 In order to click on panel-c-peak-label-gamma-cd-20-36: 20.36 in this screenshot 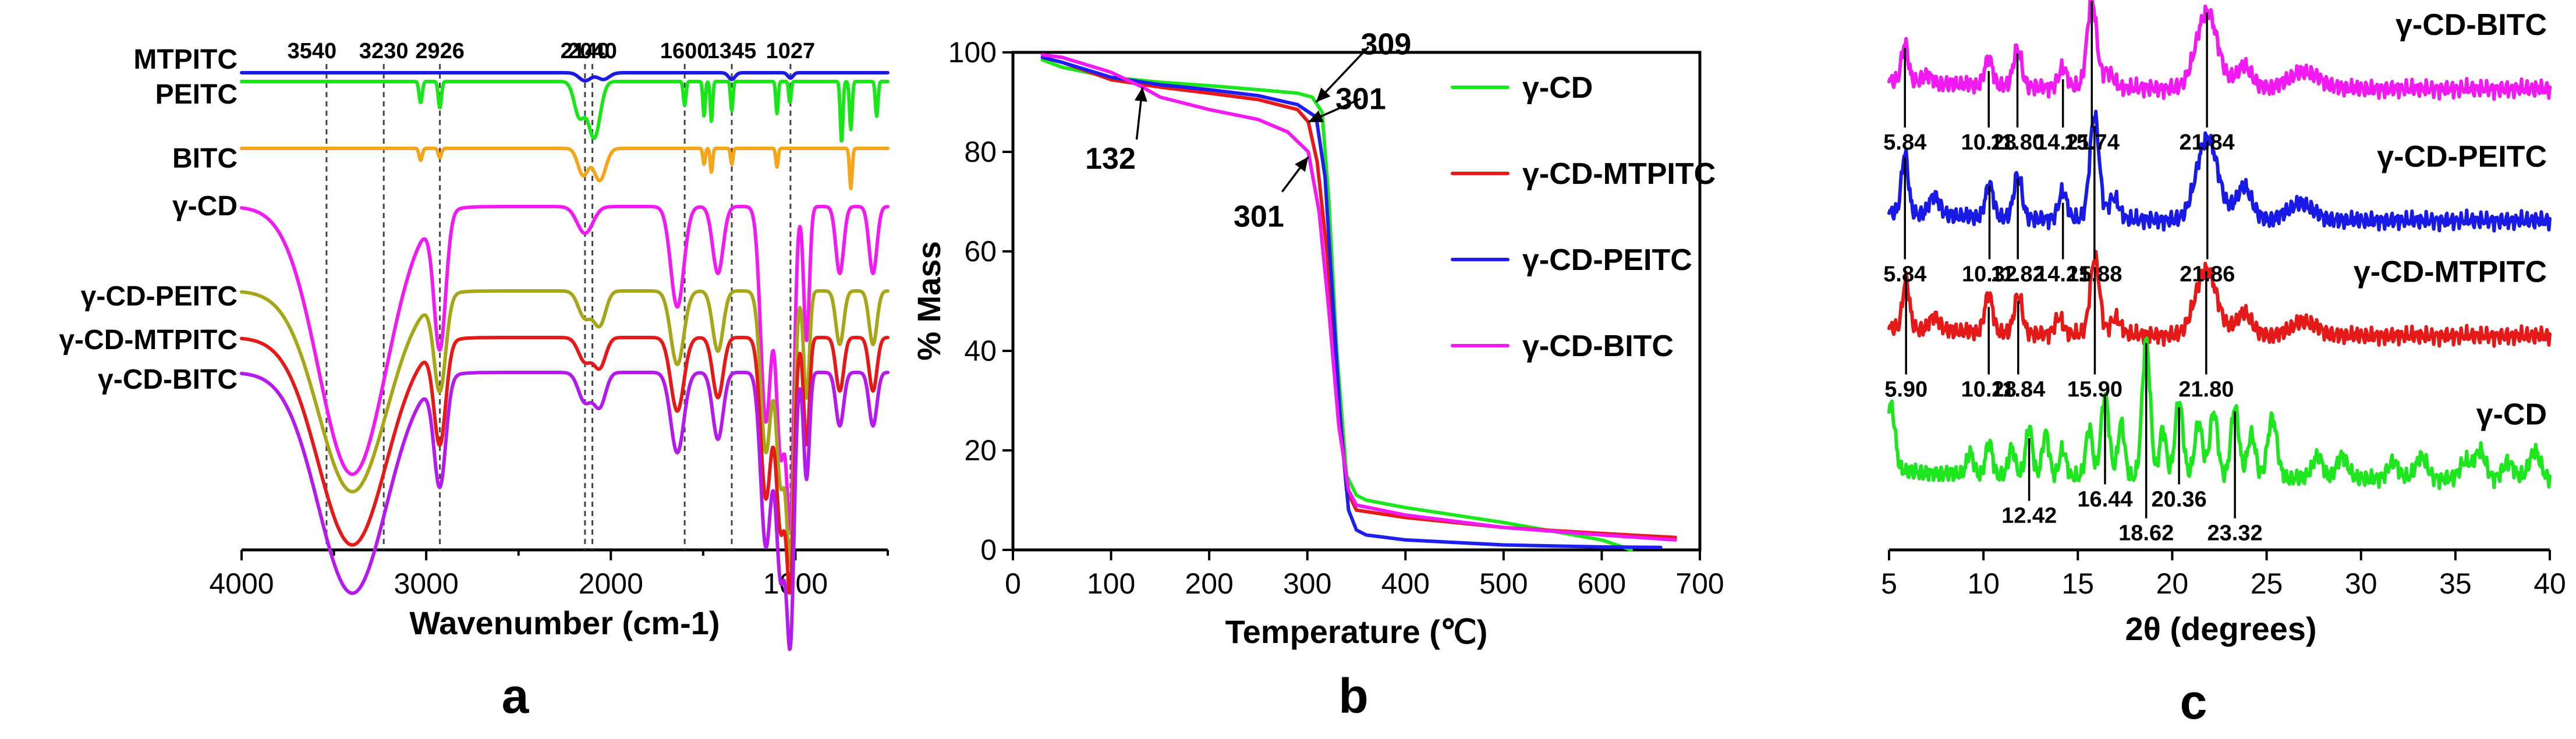, I will do `click(2179, 499)`.